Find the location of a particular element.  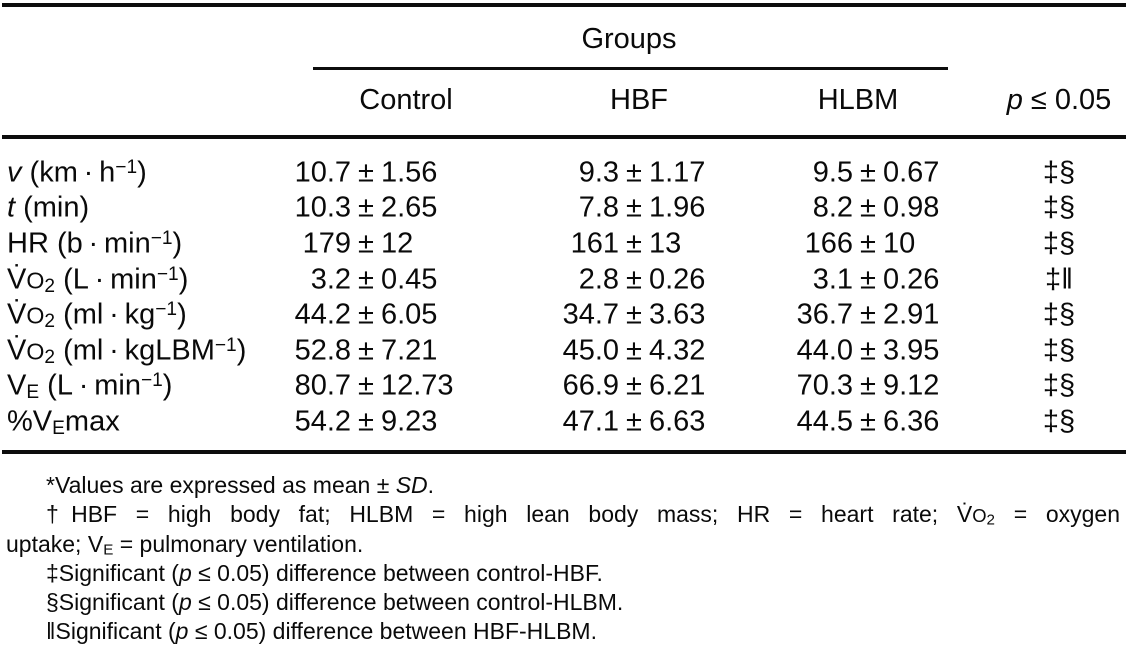

sd-value: 2.91 is located at coordinates (911, 314).